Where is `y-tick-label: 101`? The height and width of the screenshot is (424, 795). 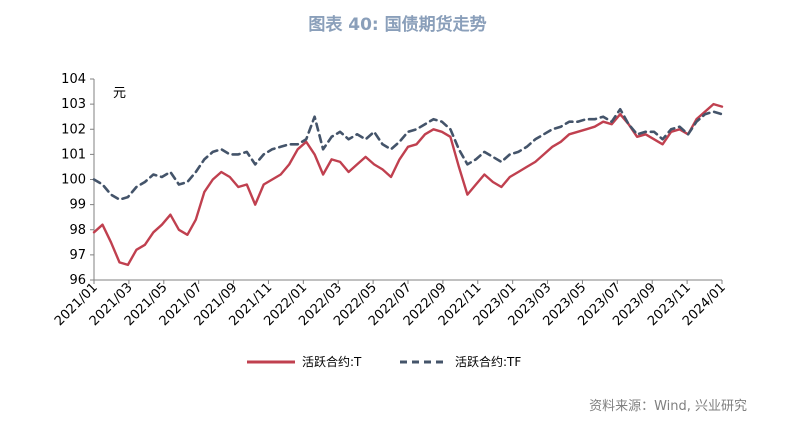 y-tick-label: 101 is located at coordinates (73, 154).